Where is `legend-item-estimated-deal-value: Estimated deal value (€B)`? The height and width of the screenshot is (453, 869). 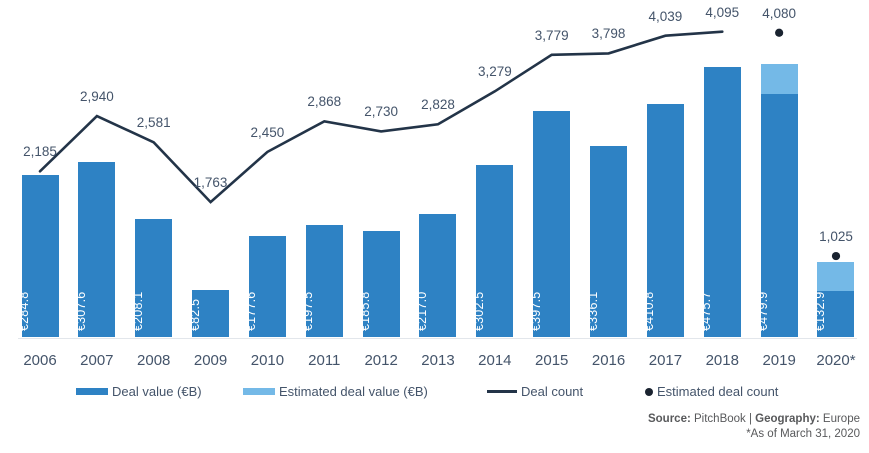
legend-item-estimated-deal-value: Estimated deal value (€B) is located at coordinates (335, 391).